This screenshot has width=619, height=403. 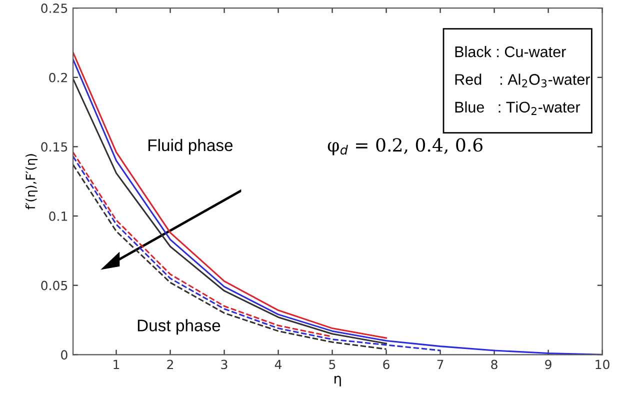 What do you see at coordinates (54, 285) in the screenshot?
I see `y-tick-label: 0.05` at bounding box center [54, 285].